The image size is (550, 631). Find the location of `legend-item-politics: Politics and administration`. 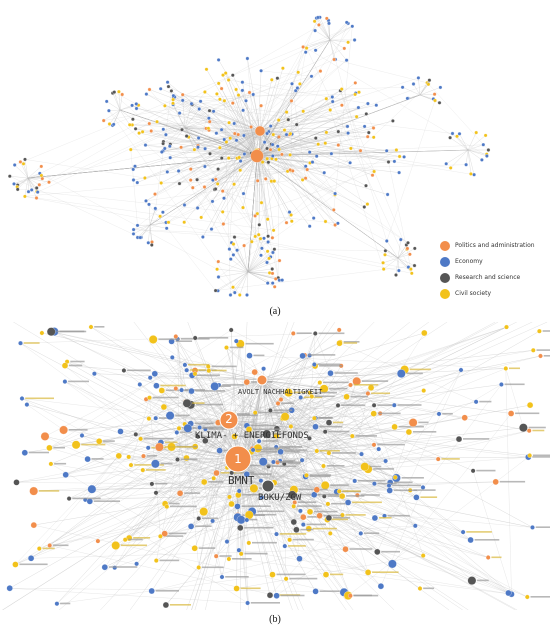

legend-item-politics: Politics and administration is located at coordinates (494, 245).